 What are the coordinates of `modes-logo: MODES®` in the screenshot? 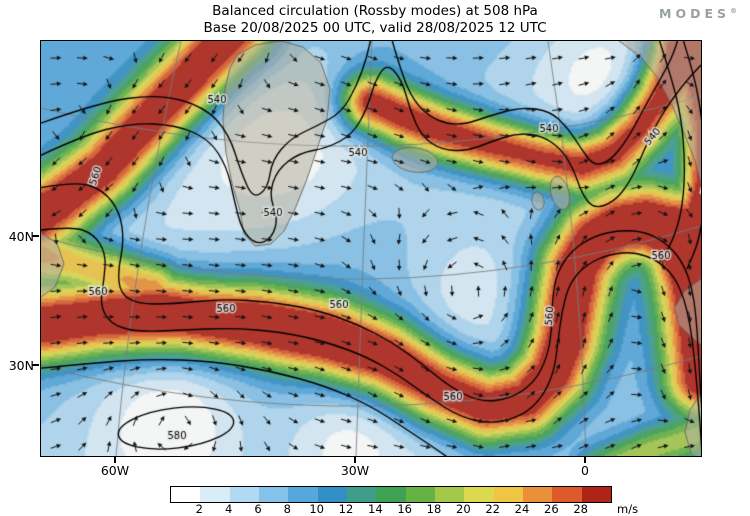 It's located at (698, 13).